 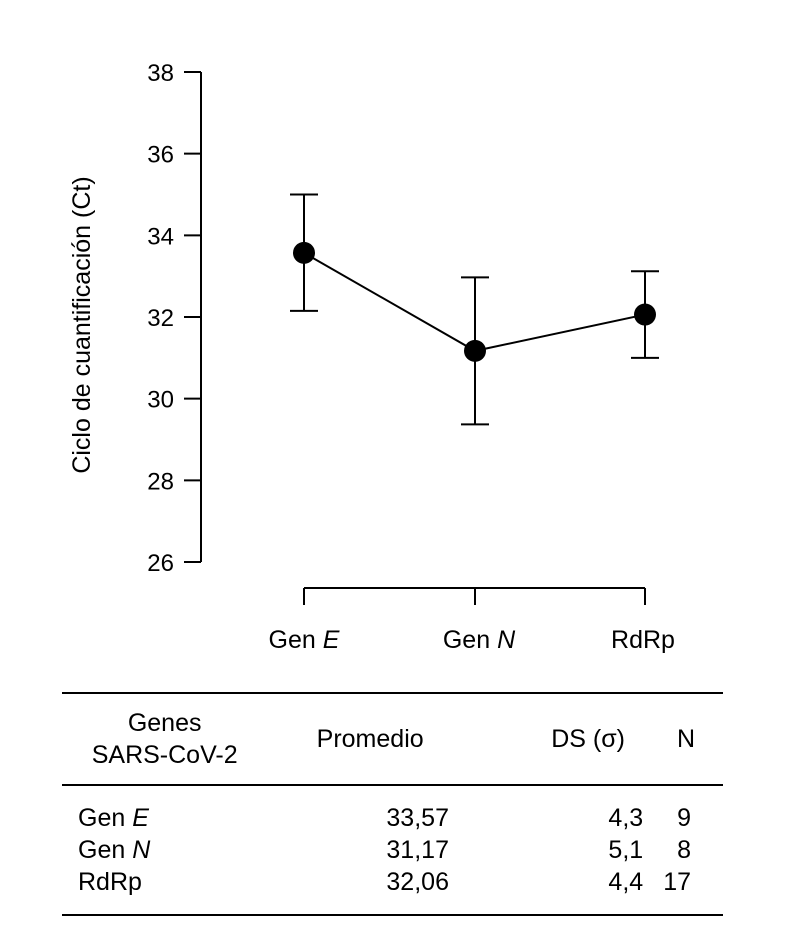 What do you see at coordinates (479, 640) in the screenshot?
I see `x-tick-label-gen-n: Gen N` at bounding box center [479, 640].